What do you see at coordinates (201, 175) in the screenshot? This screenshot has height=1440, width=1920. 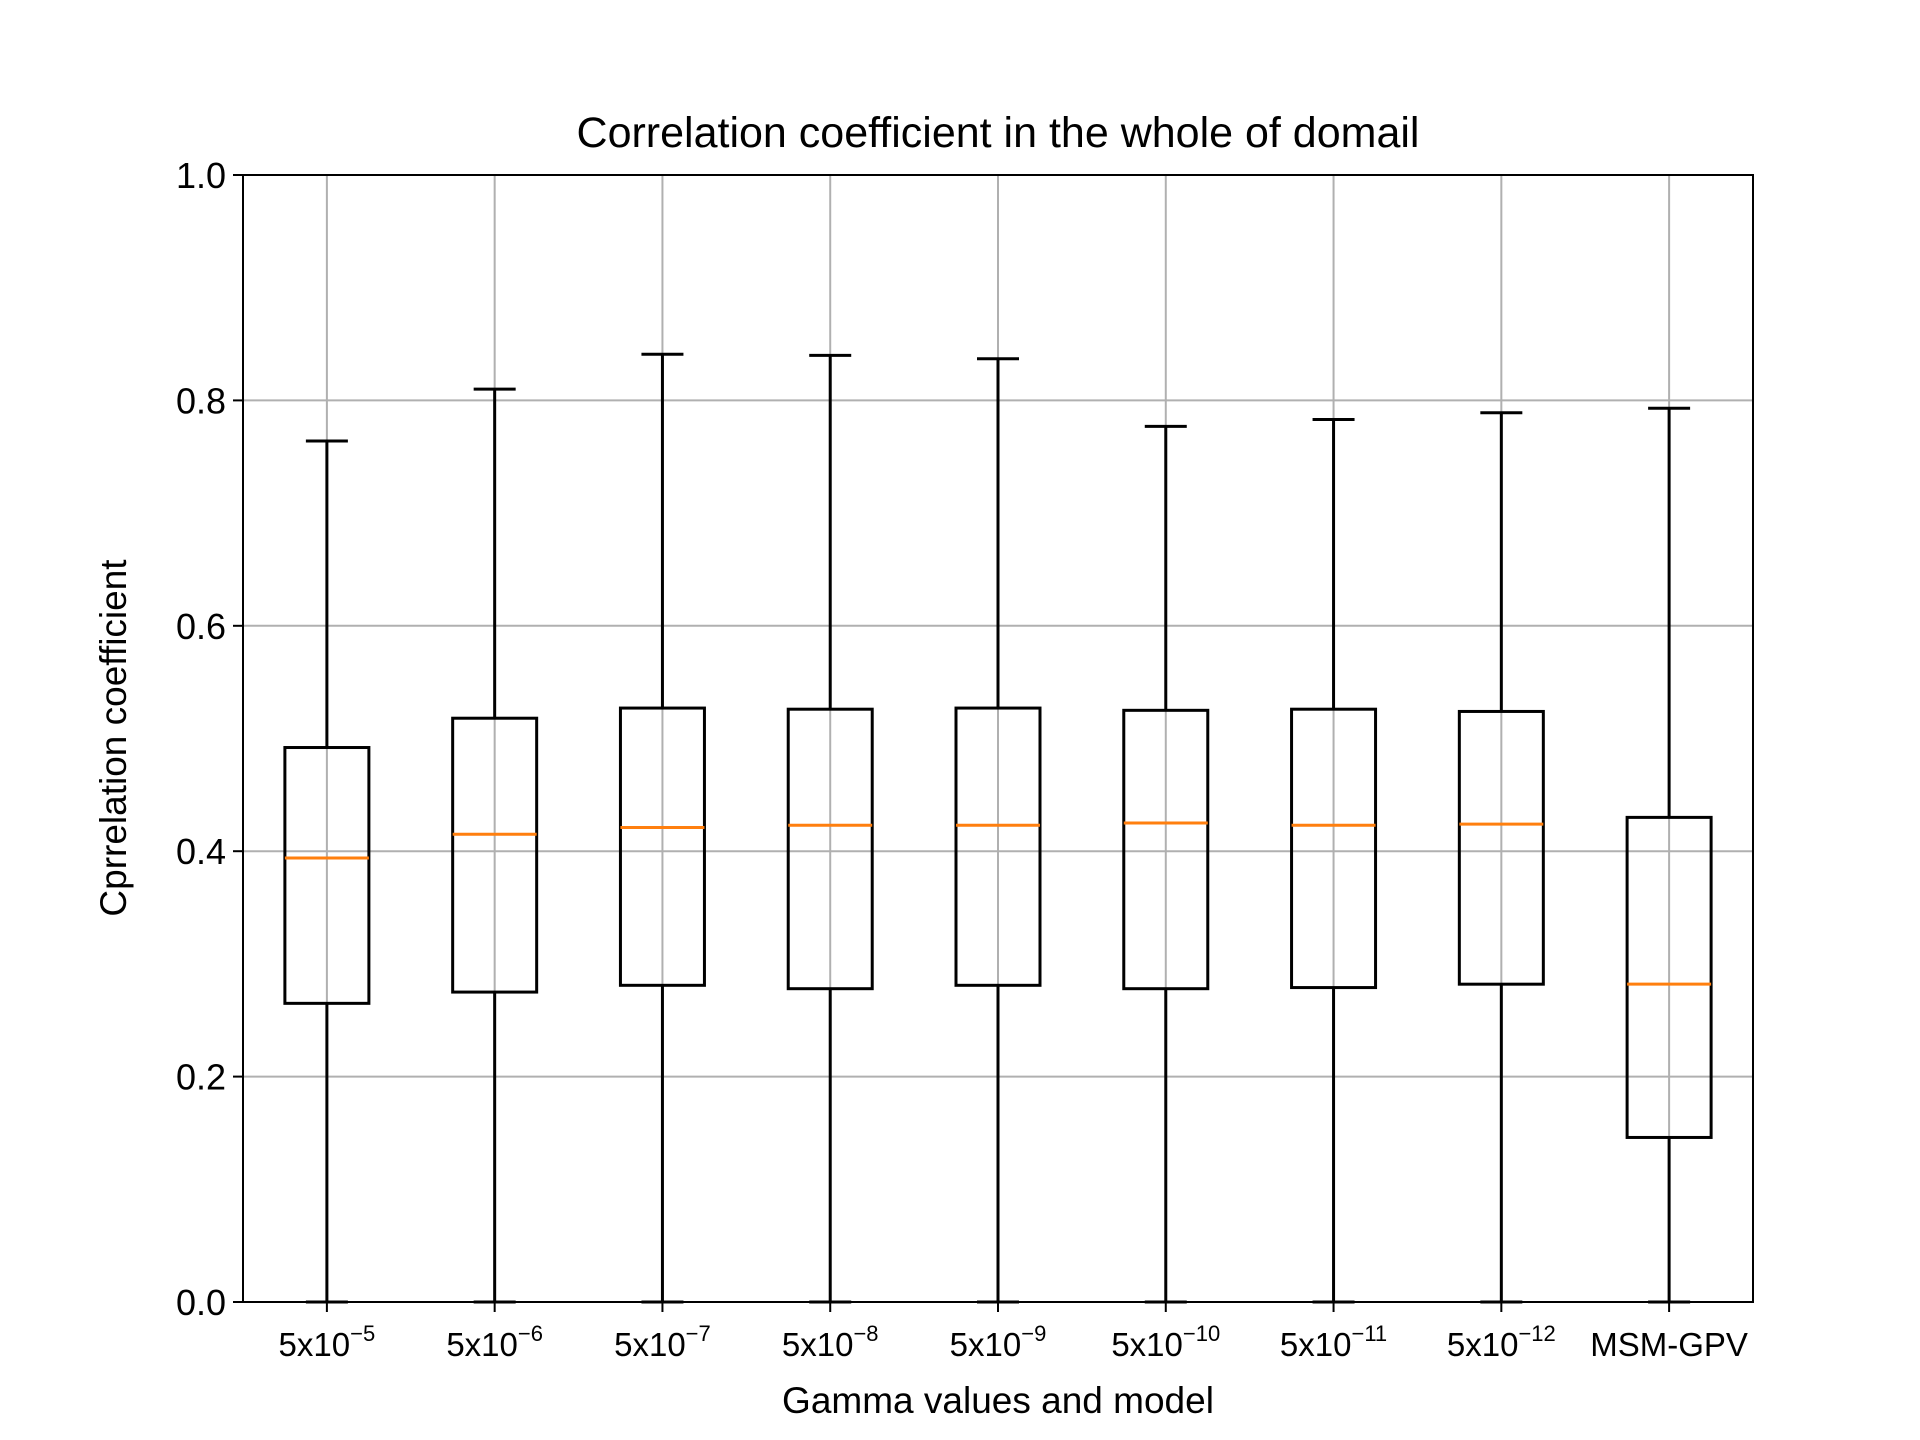 I see `y-tick-label: 1.0` at bounding box center [201, 175].